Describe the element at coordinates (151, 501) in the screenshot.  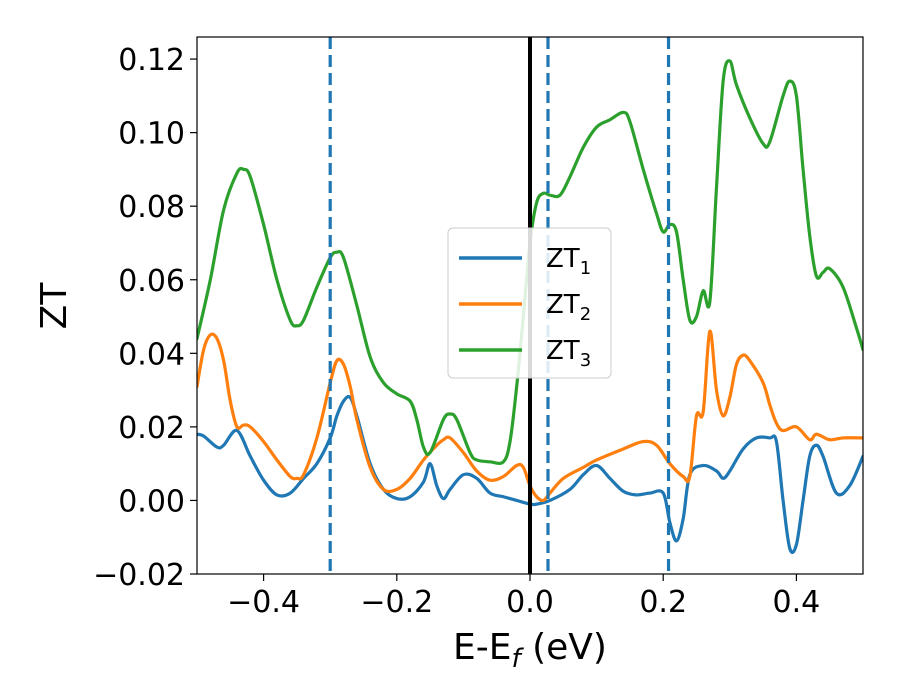
I see `y-tick-label: 0.00` at that location.